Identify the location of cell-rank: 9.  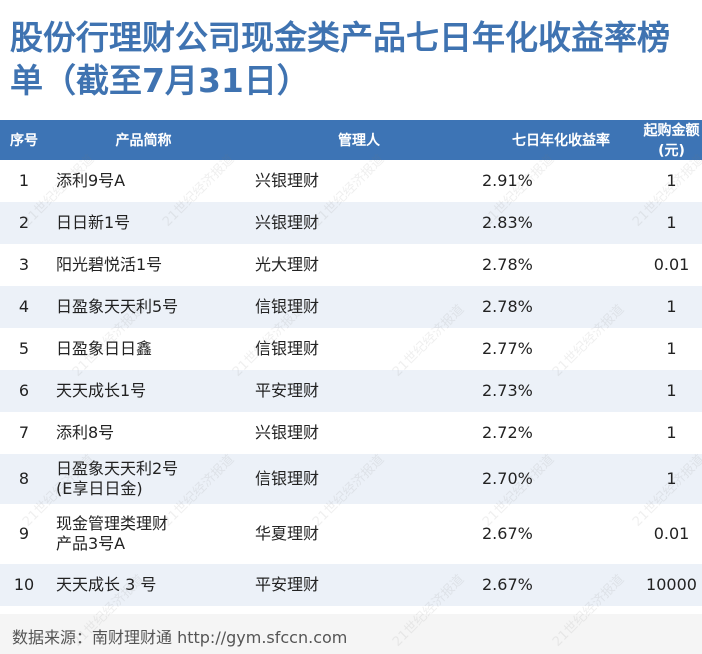
(24, 534).